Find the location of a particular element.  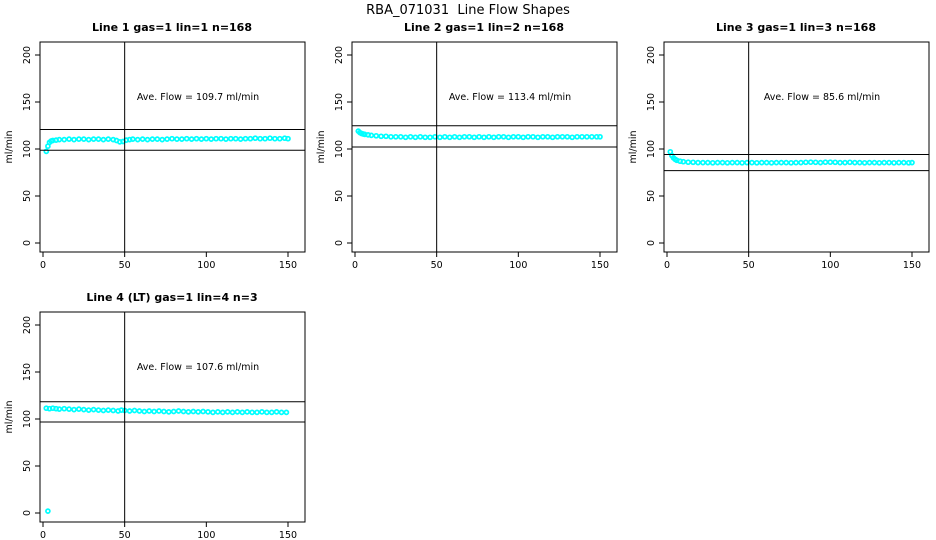

ave-flow-annotation: Ave. Flow = 107.6 ml/min is located at coordinates (198, 367).